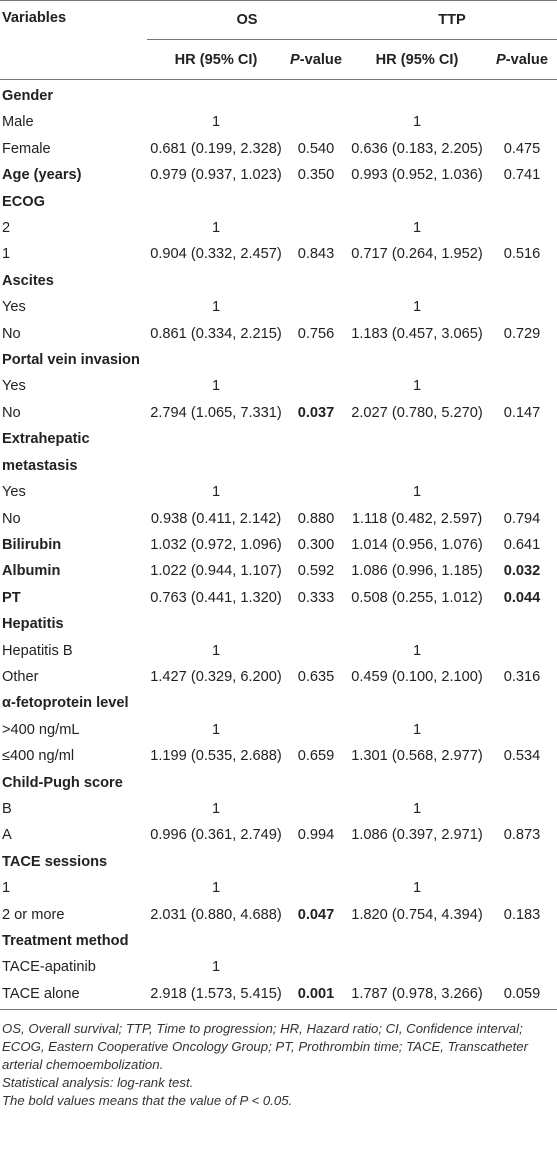 Image resolution: width=557 pixels, height=1154 pixels. What do you see at coordinates (316, 148) in the screenshot?
I see `cell-value: 0.540` at bounding box center [316, 148].